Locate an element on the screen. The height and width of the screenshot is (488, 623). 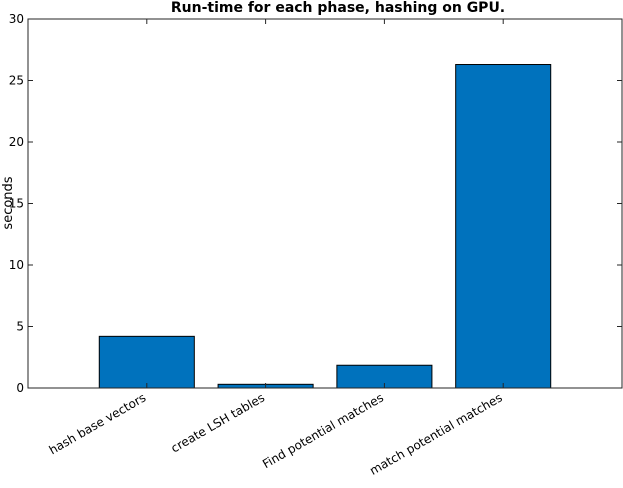
y-tick-label: 0 is located at coordinates (20, 388).